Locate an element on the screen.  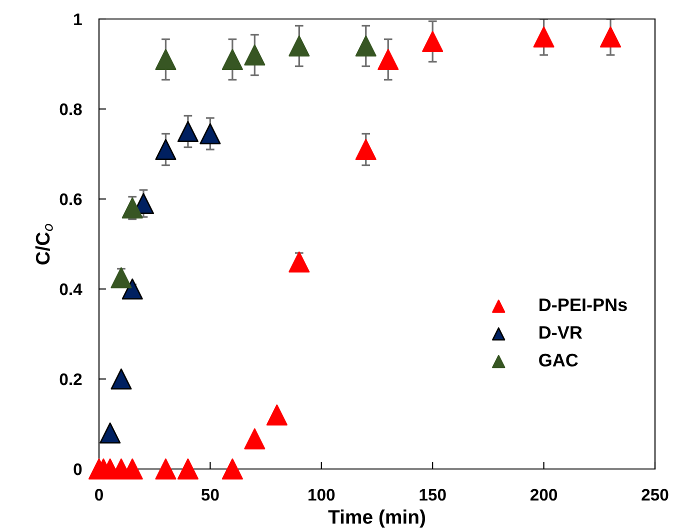
y-tick-label: 0.4 is located at coordinates (71, 289).